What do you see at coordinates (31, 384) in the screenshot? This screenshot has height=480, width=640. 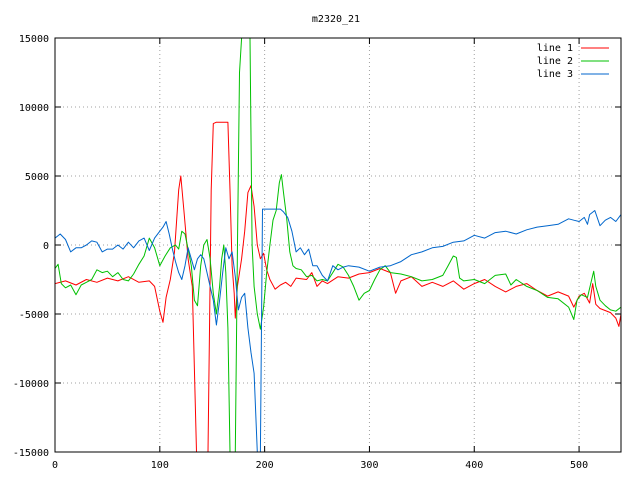 I see `y-tick-label: -10000` at bounding box center [31, 384].